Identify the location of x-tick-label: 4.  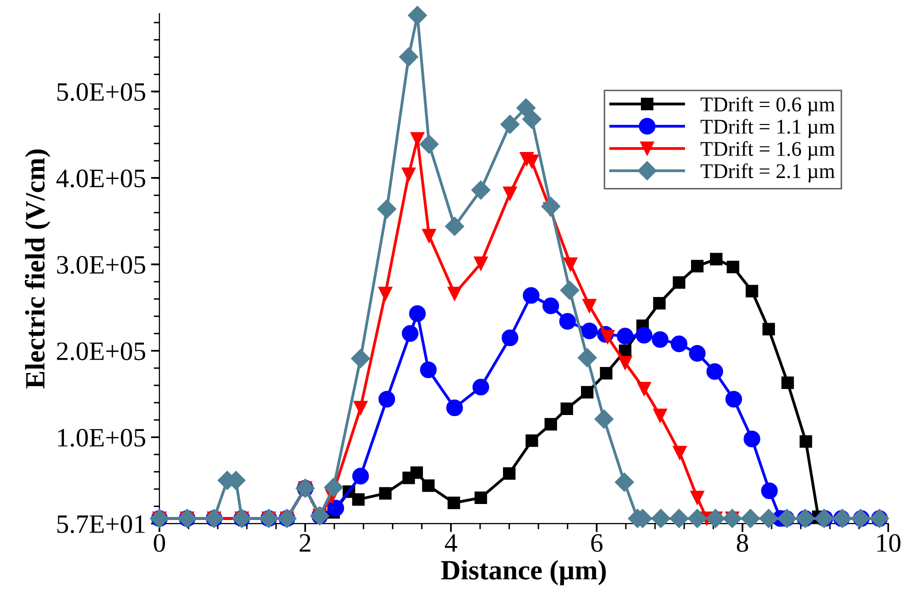
(451, 543).